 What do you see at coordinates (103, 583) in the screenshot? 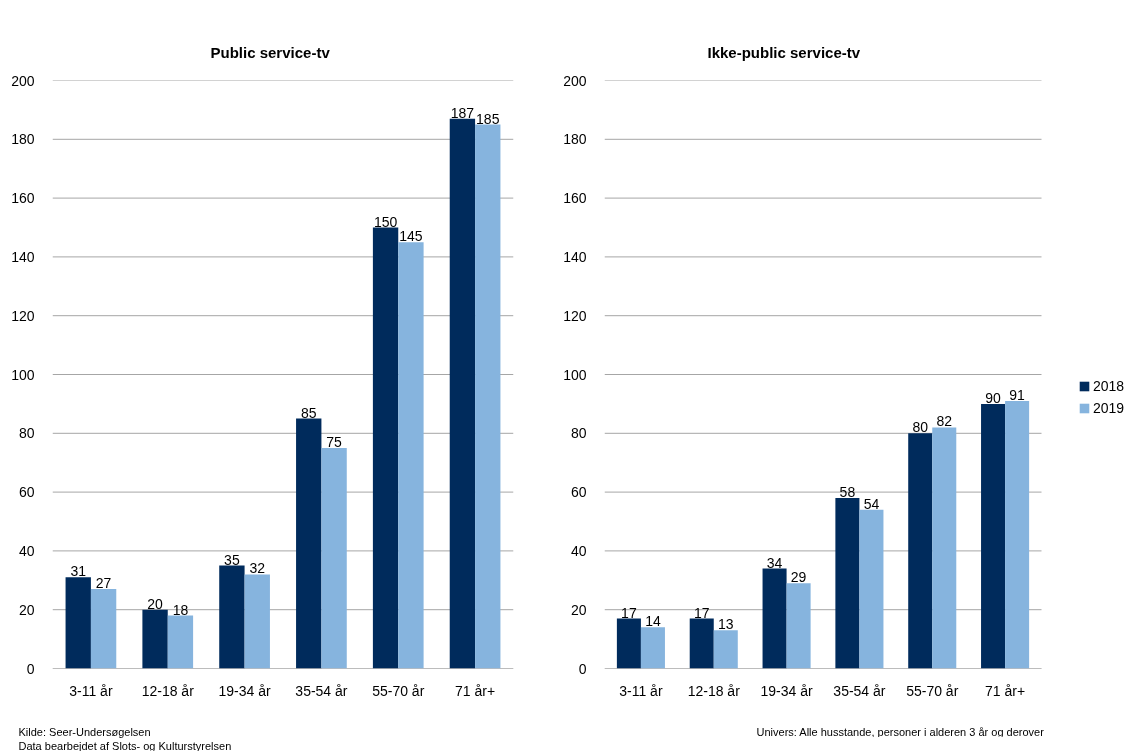
I see `data-label: 27` at bounding box center [103, 583].